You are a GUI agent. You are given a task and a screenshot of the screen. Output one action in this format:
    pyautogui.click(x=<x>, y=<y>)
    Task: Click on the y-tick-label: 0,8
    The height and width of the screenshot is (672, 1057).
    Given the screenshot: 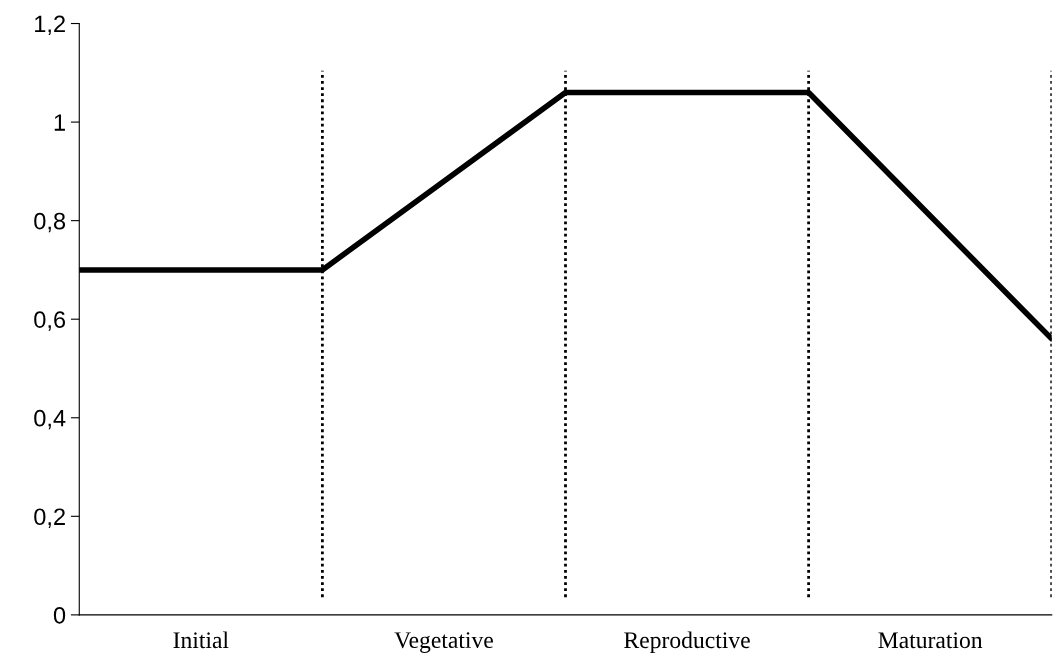 What is the action you would take?
    pyautogui.click(x=50, y=222)
    